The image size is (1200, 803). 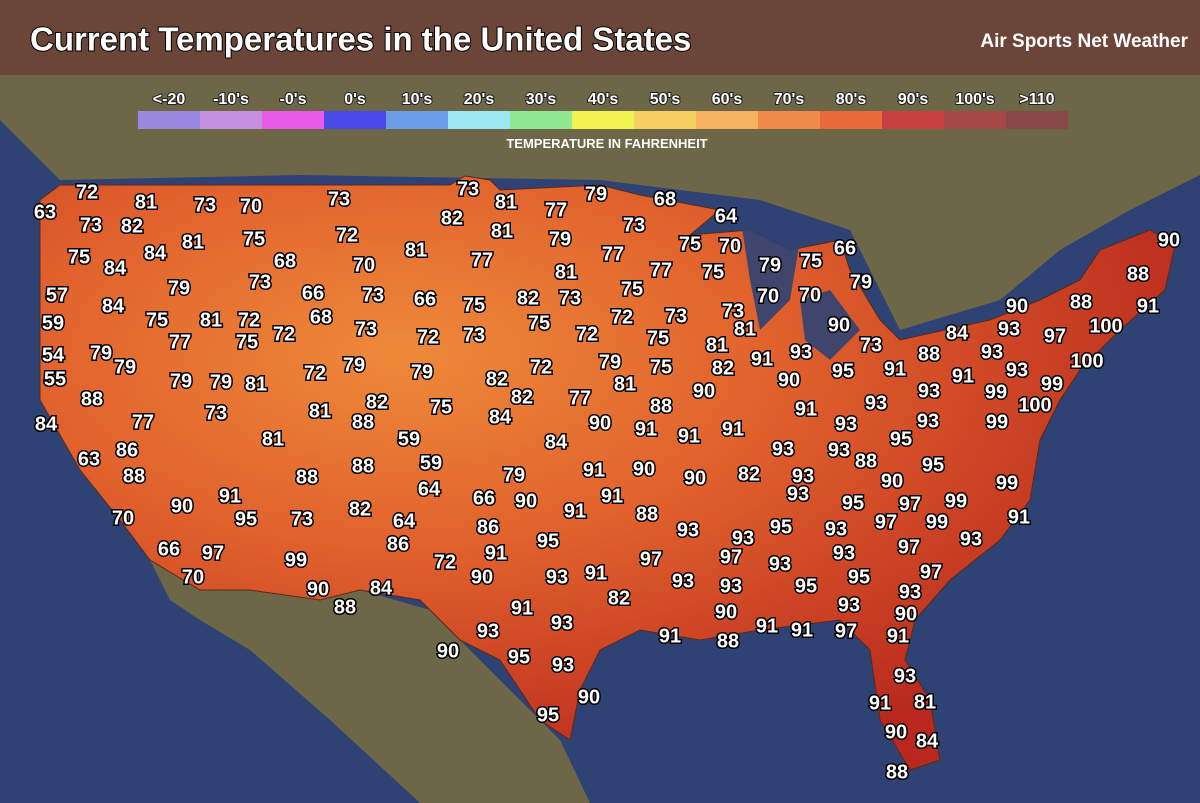 I want to click on temperature-reading: 57, so click(x=57, y=295).